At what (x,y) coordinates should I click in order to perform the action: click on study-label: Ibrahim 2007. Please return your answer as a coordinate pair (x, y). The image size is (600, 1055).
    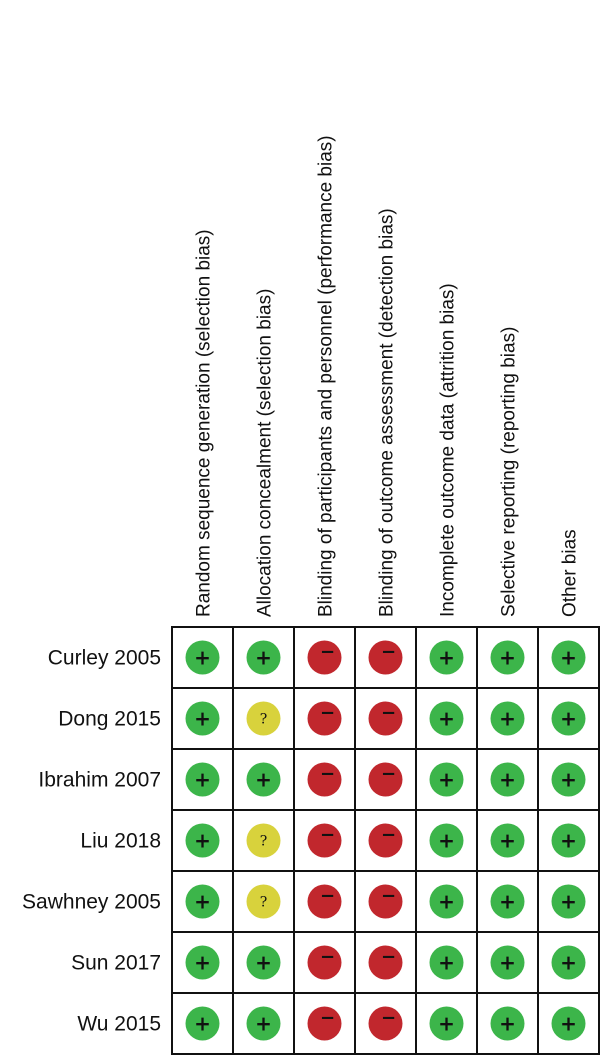
    Looking at the image, I should click on (99, 780).